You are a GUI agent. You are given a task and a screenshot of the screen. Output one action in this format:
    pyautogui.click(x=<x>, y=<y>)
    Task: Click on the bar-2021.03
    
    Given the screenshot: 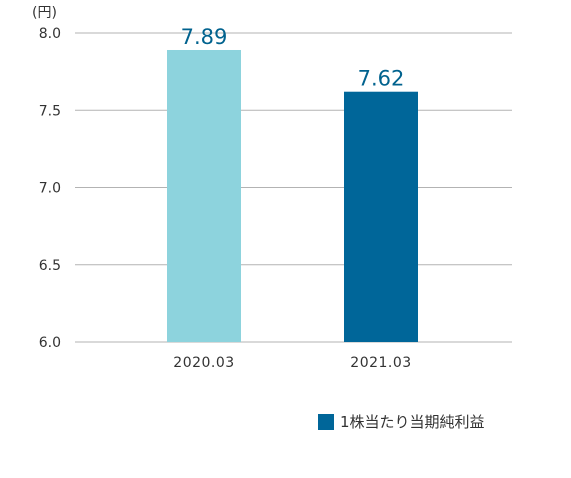 What is the action you would take?
    pyautogui.click(x=381, y=217)
    